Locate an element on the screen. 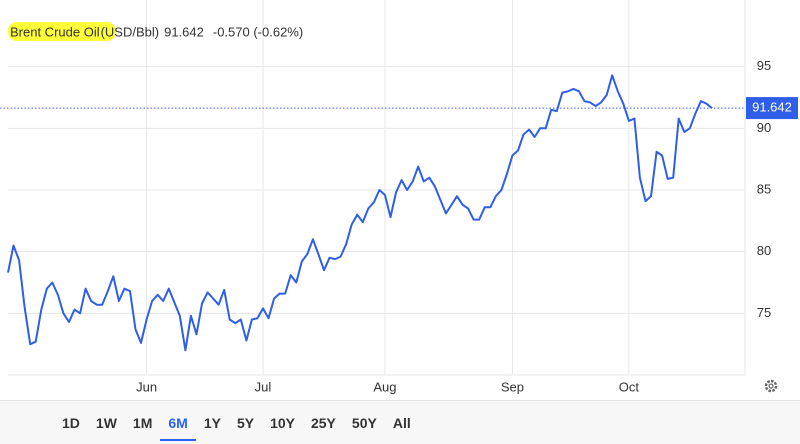 The width and height of the screenshot is (800, 444). chart-title: Brent Crude Oil is located at coordinates (55, 31).